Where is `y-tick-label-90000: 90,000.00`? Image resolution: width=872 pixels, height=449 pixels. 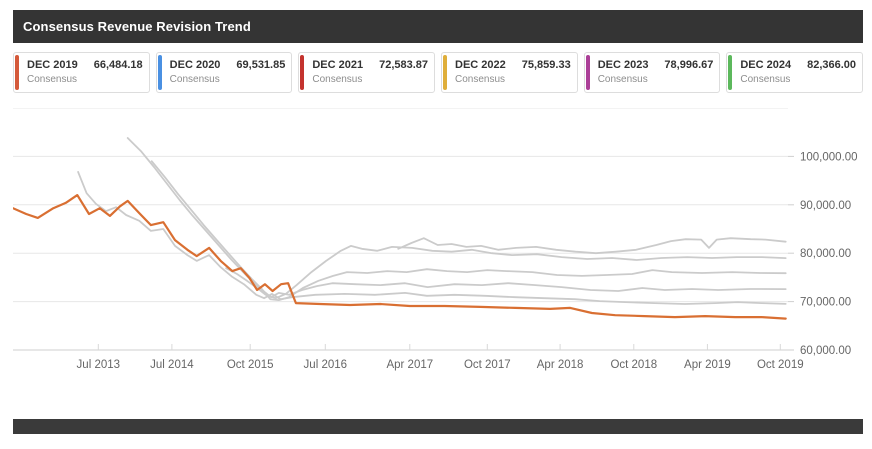
y-tick-label-90000: 90,000.00 is located at coordinates (825, 206).